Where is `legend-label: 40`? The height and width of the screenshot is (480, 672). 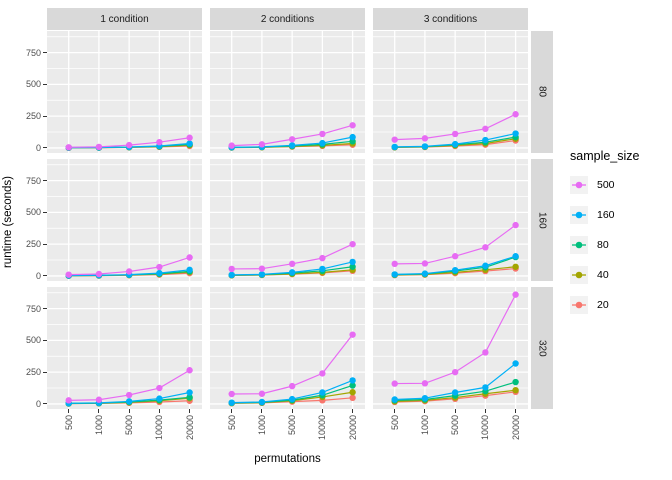 legend-label: 40 is located at coordinates (603, 275).